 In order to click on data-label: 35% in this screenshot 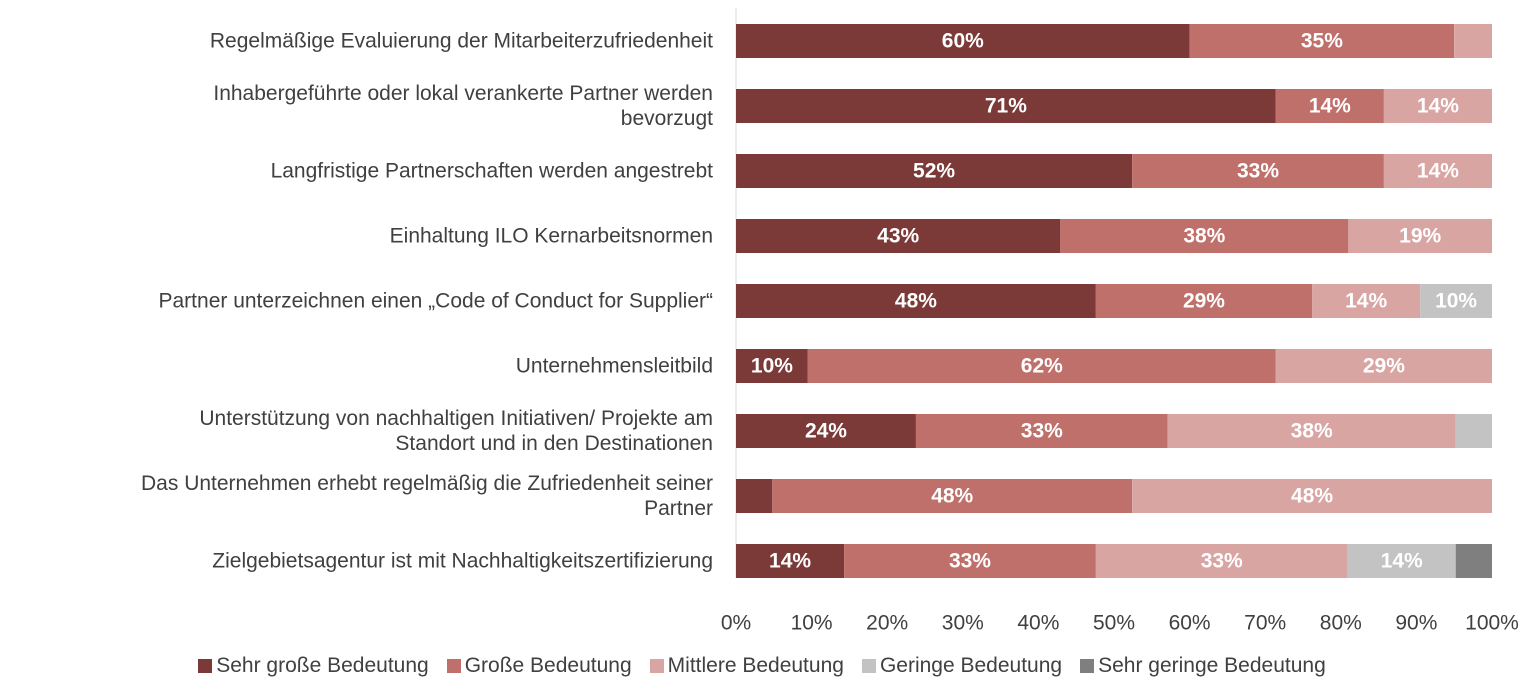, I will do `click(1322, 41)`.